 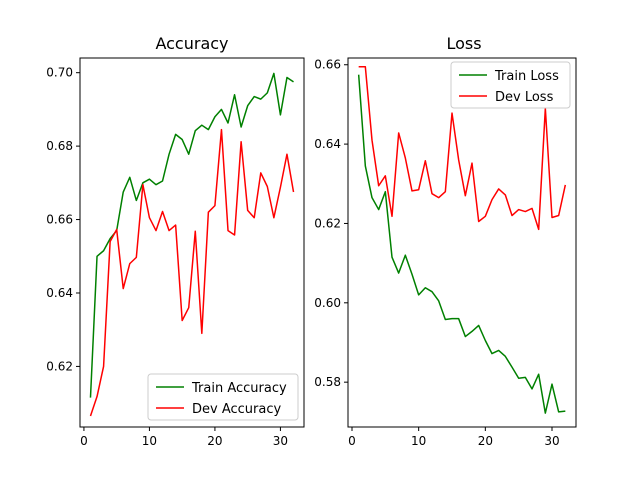 What do you see at coordinates (510, 85) in the screenshot?
I see `loss-legend: Train Loss Dev Loss` at bounding box center [510, 85].